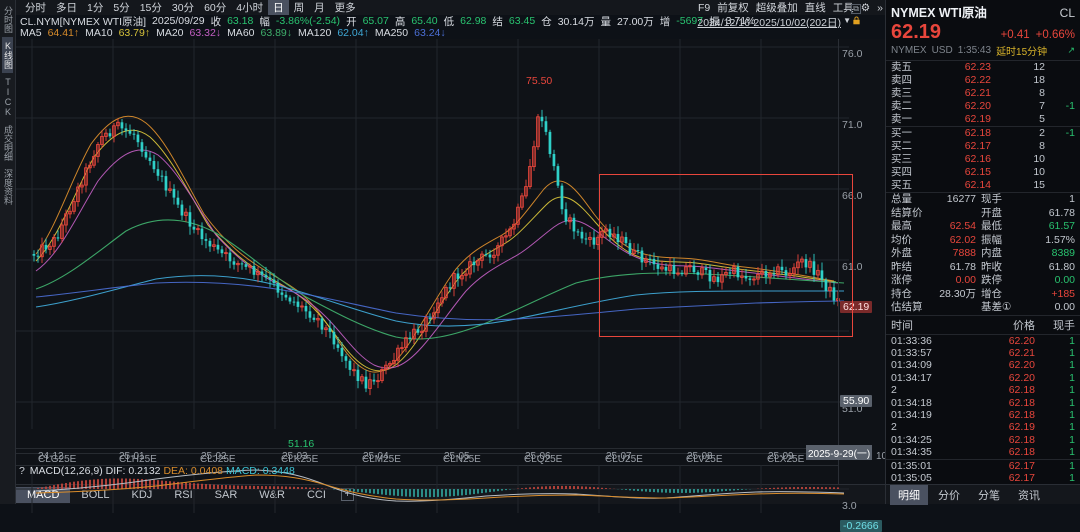 Image resolution: width=1080 pixels, height=532 pixels. What do you see at coordinates (927, 325) in the screenshot?
I see `tick-col-time: 时间` at bounding box center [927, 325].